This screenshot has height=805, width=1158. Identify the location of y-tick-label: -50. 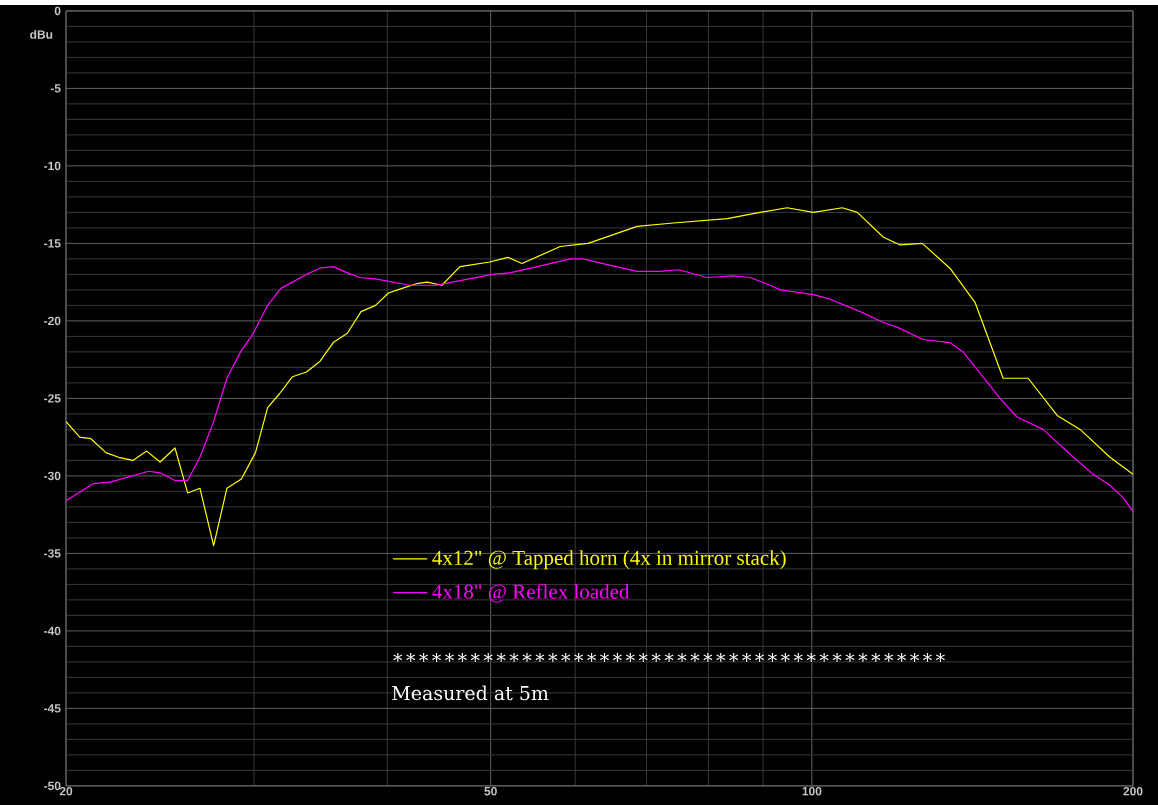
(52, 786).